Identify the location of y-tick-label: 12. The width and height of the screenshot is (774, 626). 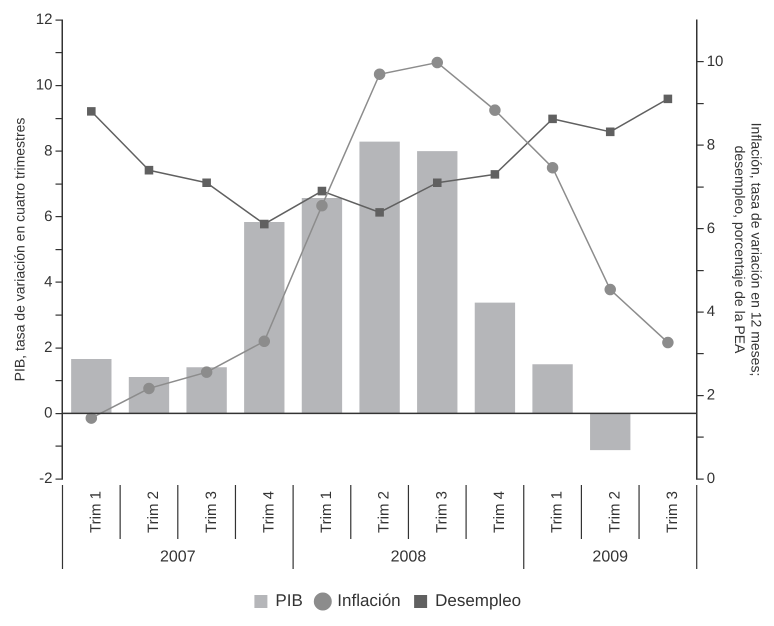
(44, 19).